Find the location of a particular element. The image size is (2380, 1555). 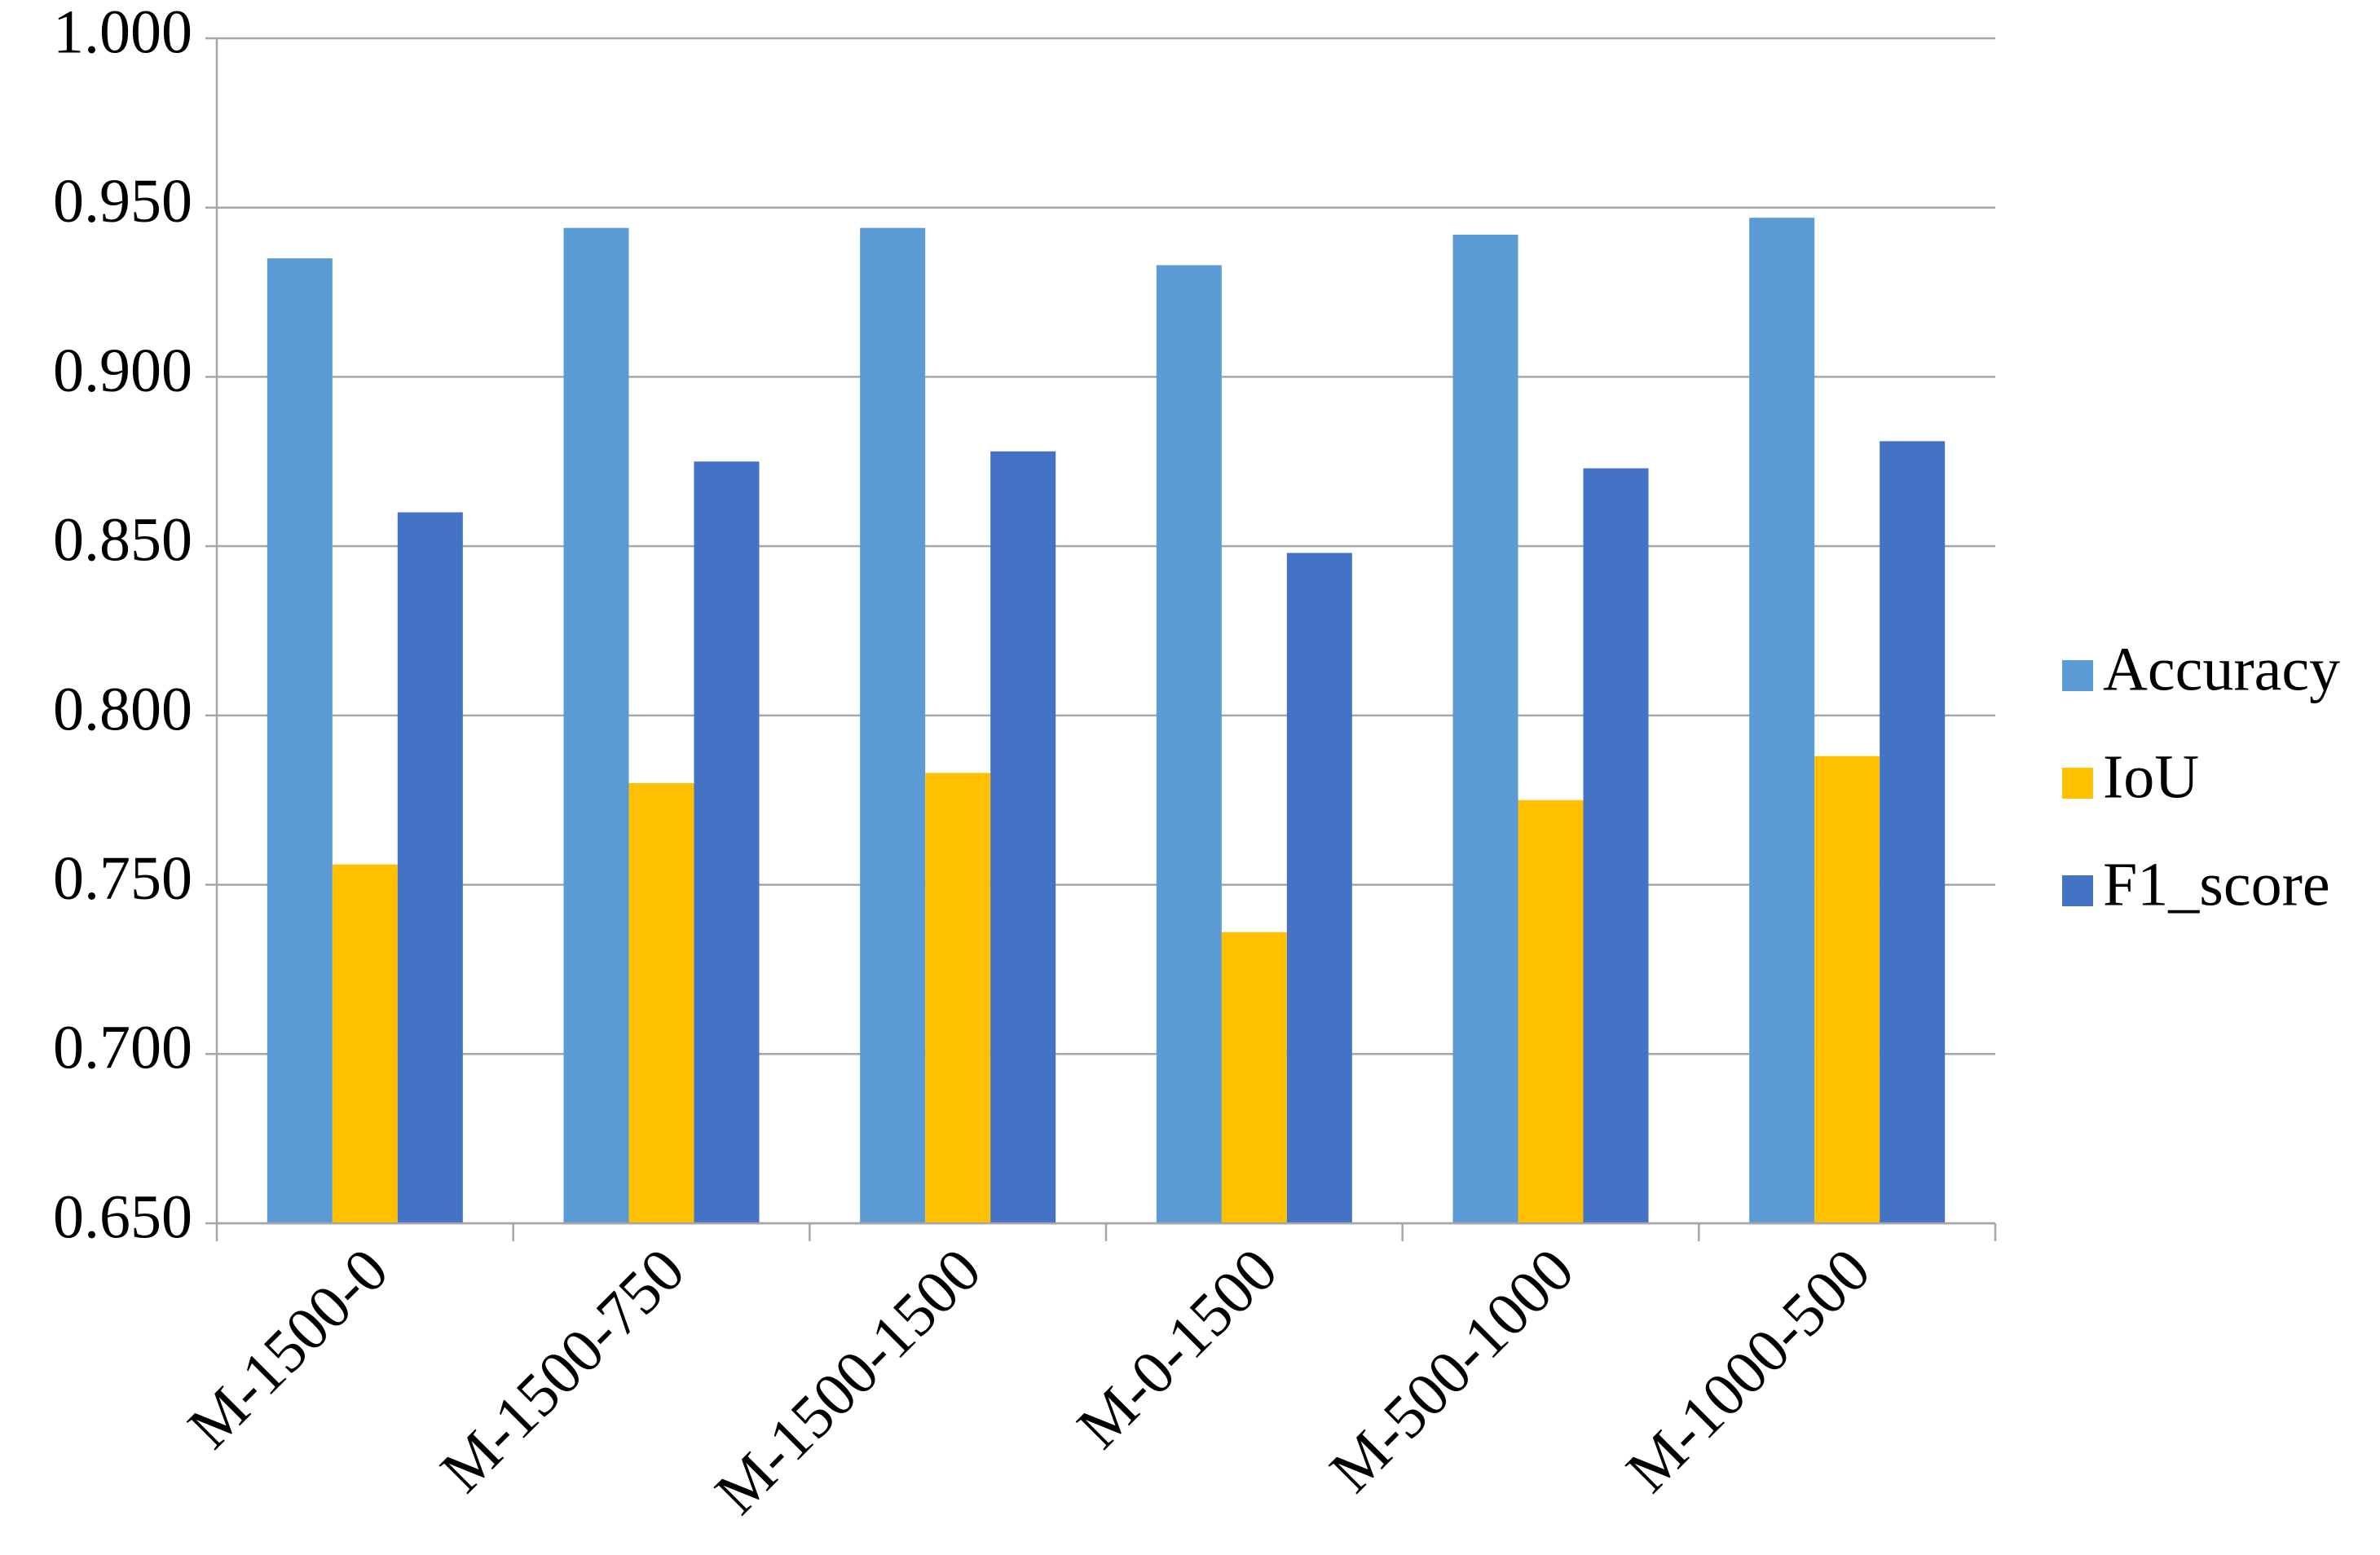

legend-label: IoU is located at coordinates (2151, 776).